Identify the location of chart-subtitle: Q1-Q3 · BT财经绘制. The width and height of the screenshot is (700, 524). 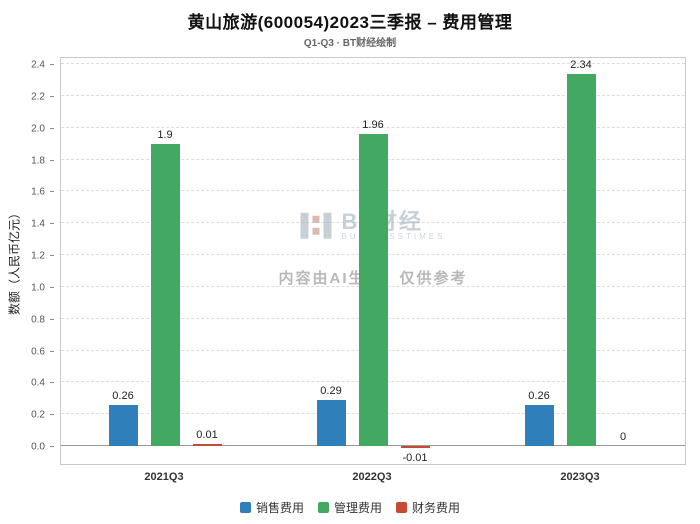
(350, 43).